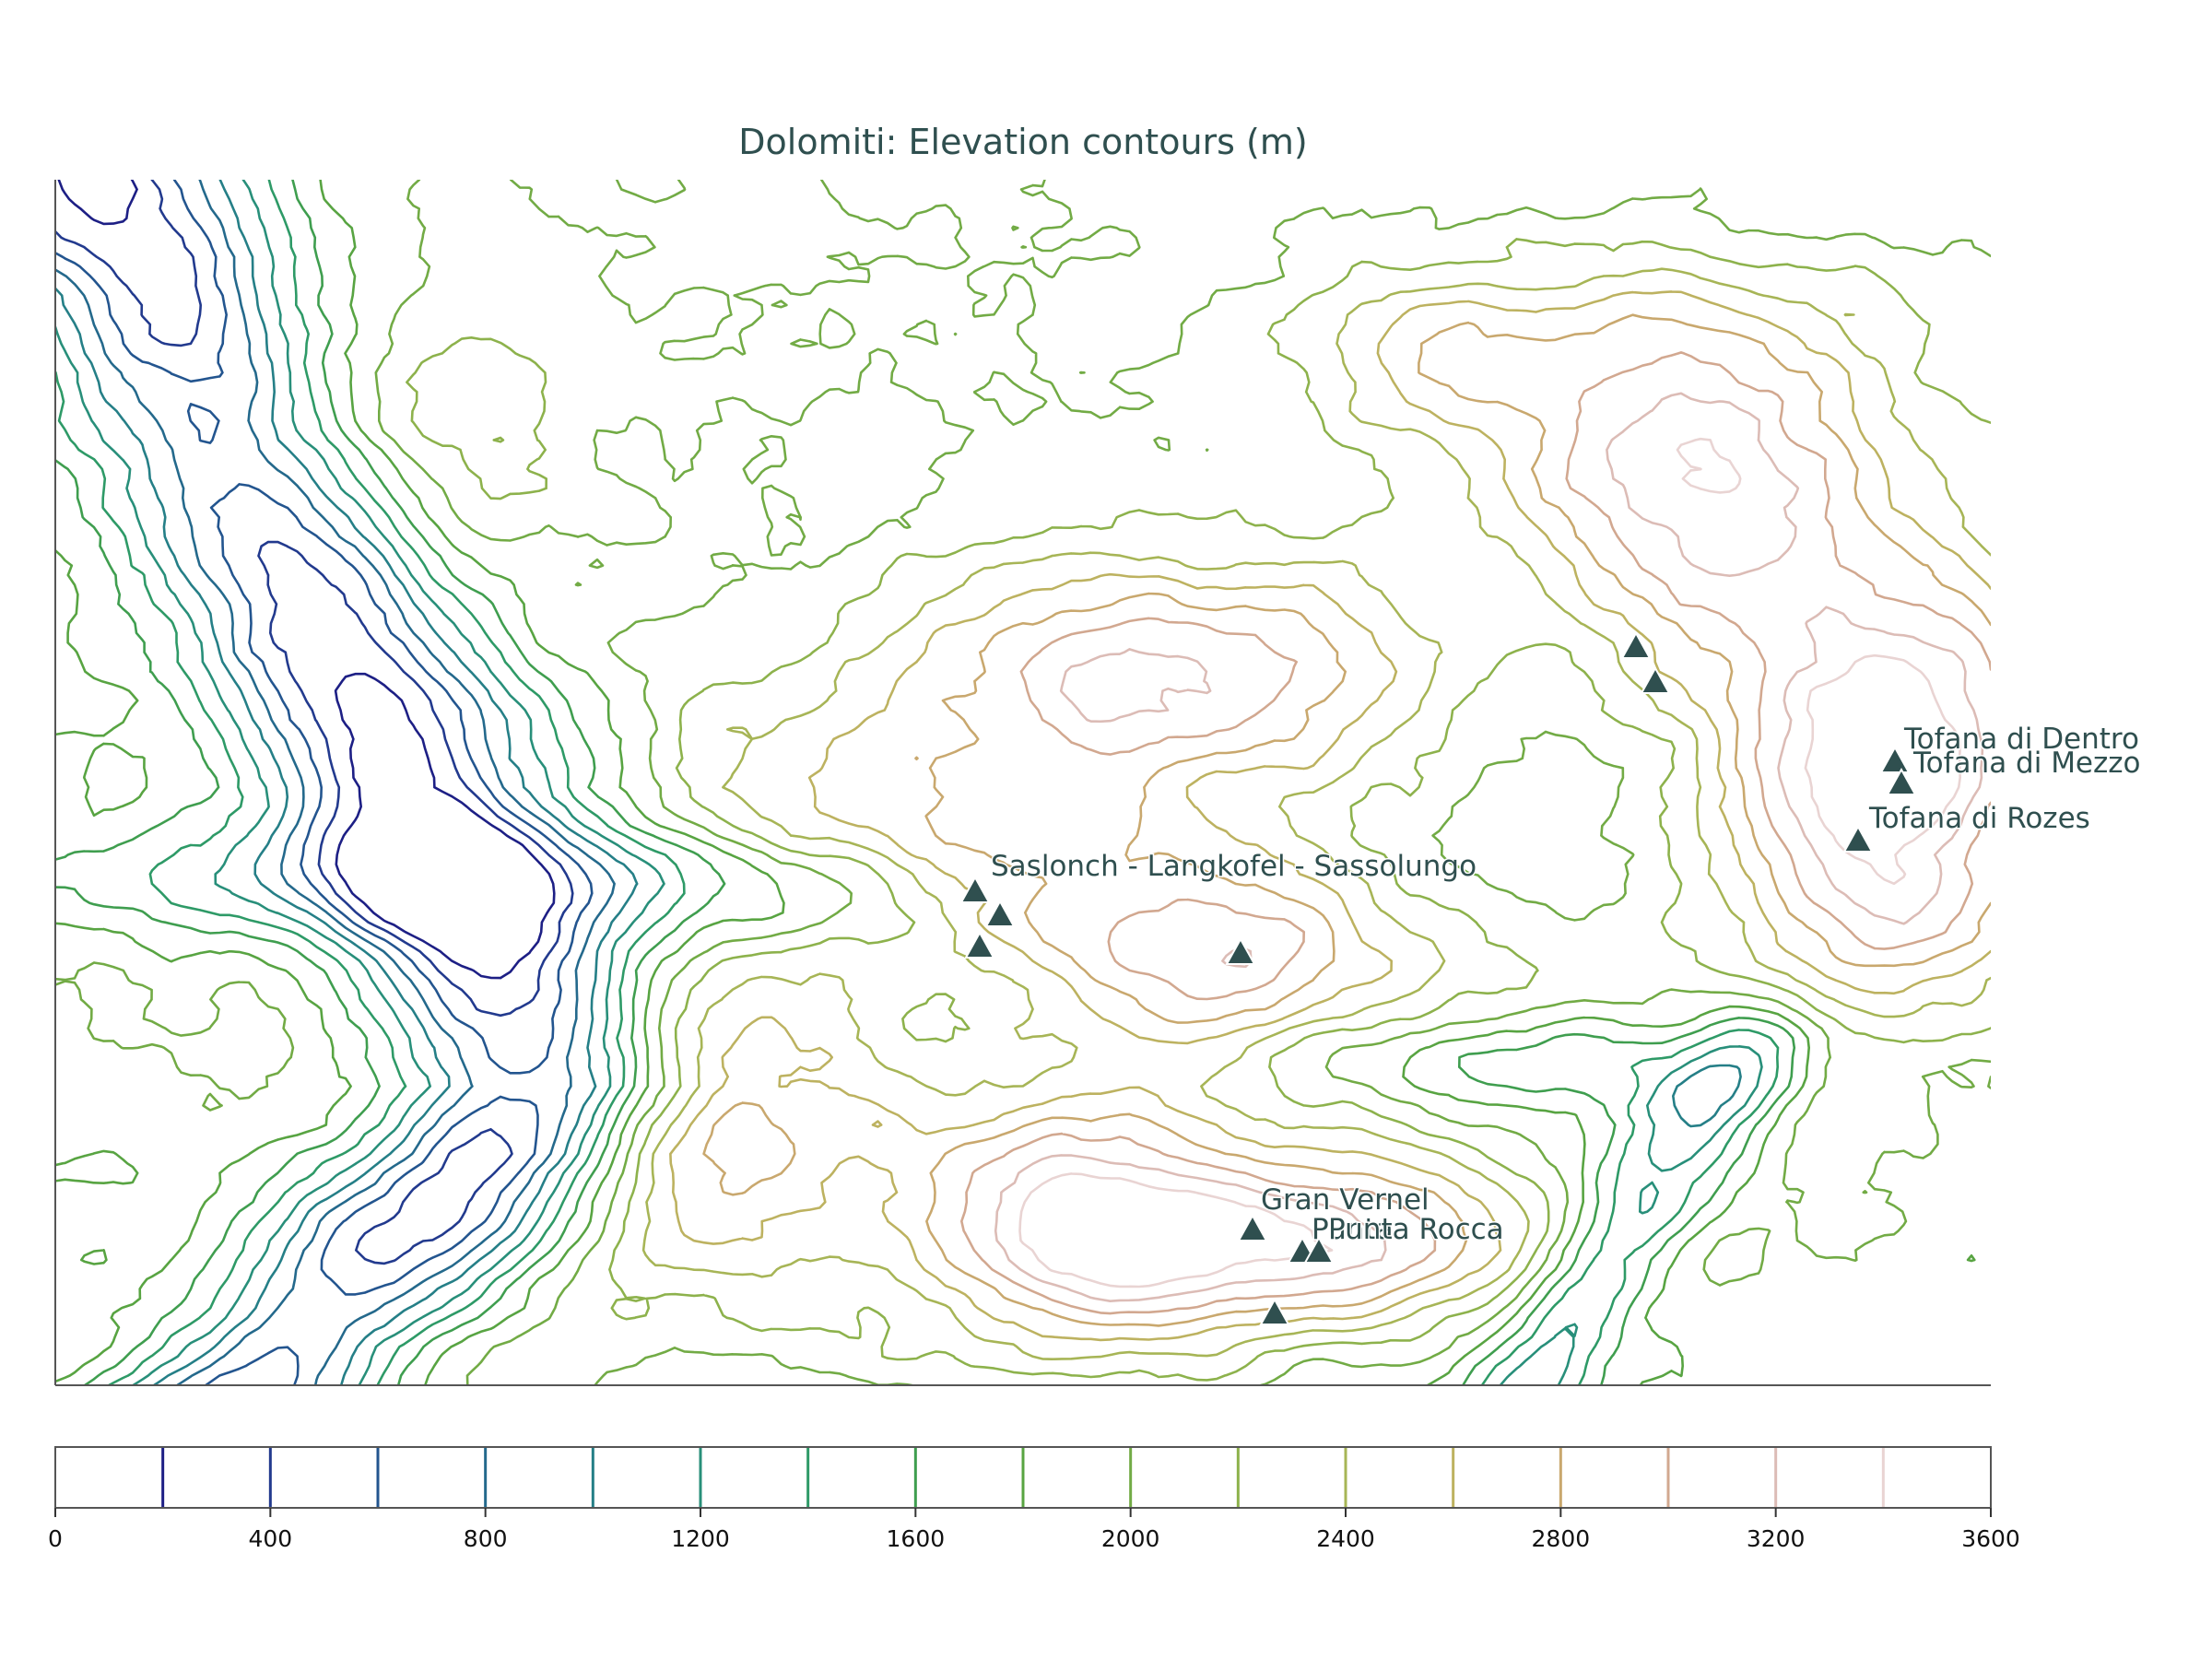 This screenshot has height=1659, width=2212. I want to click on peak-label: Gran Vernel, so click(1345, 1200).